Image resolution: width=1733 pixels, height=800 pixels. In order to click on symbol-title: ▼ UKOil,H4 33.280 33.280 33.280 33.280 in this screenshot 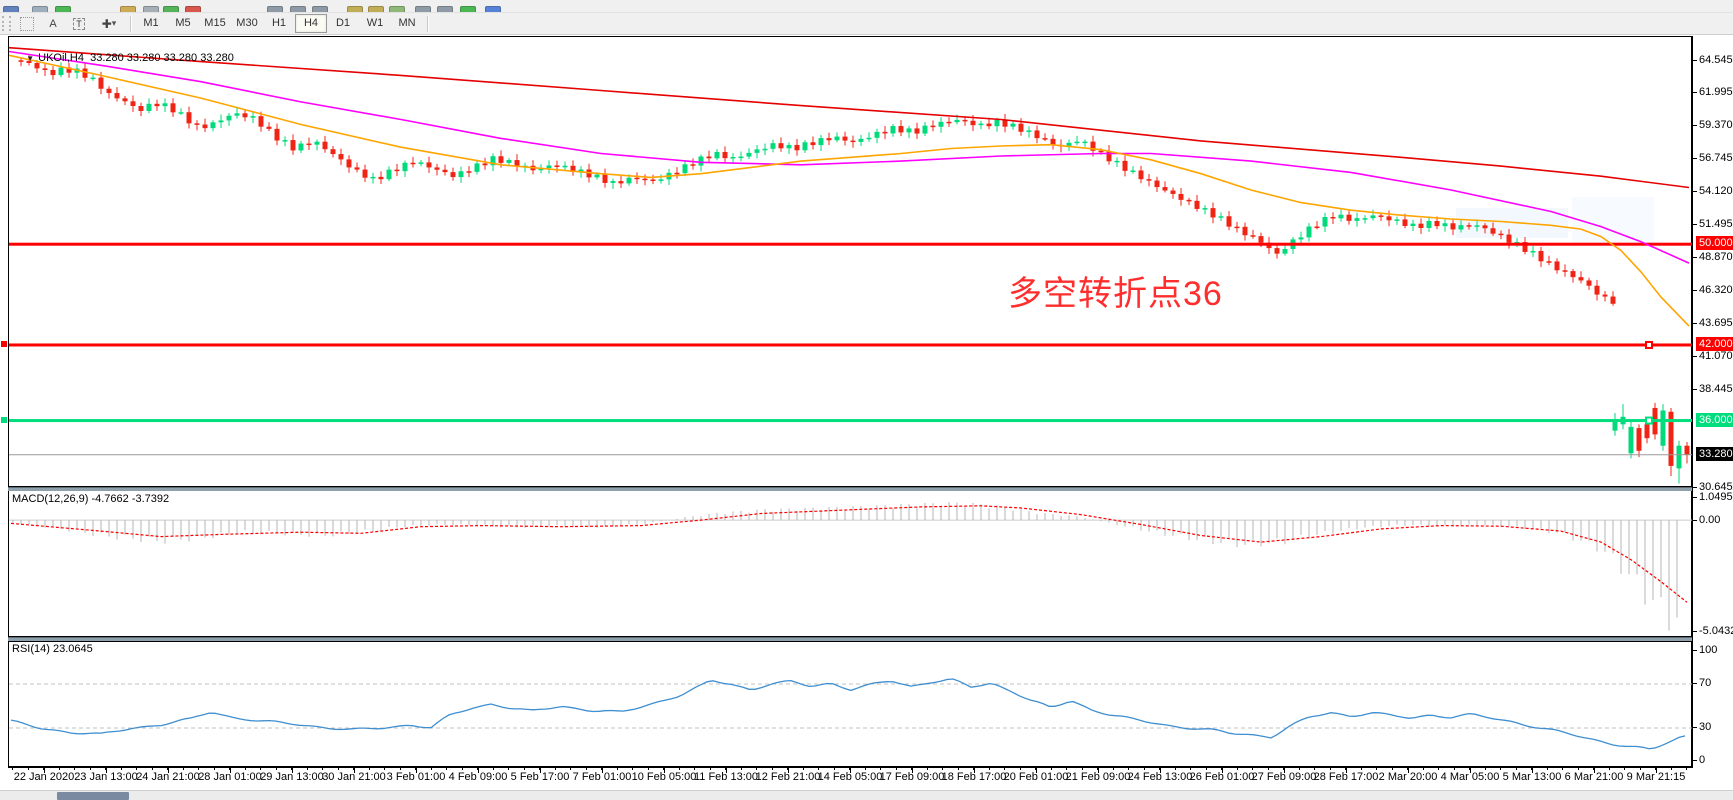, I will do `click(130, 58)`.